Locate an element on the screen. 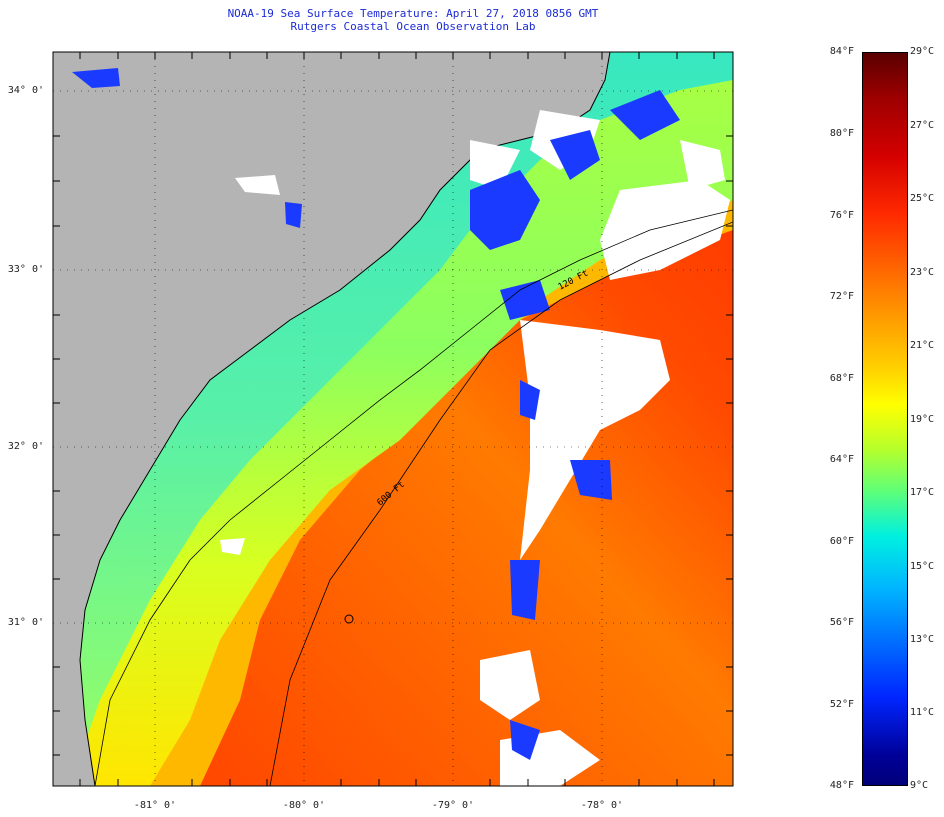  colorbar-f-label: 76°F is located at coordinates (841, 215).